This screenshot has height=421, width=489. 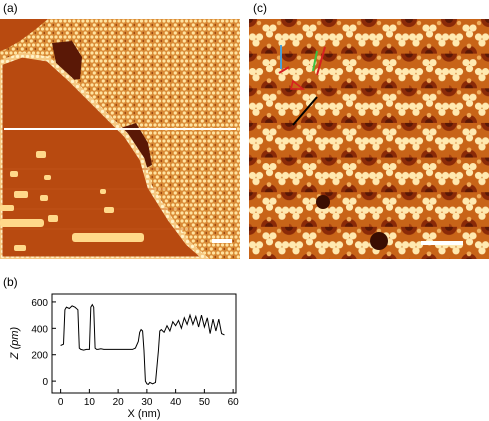 What do you see at coordinates (10, 282) in the screenshot?
I see `panel-b-label: (b)` at bounding box center [10, 282].